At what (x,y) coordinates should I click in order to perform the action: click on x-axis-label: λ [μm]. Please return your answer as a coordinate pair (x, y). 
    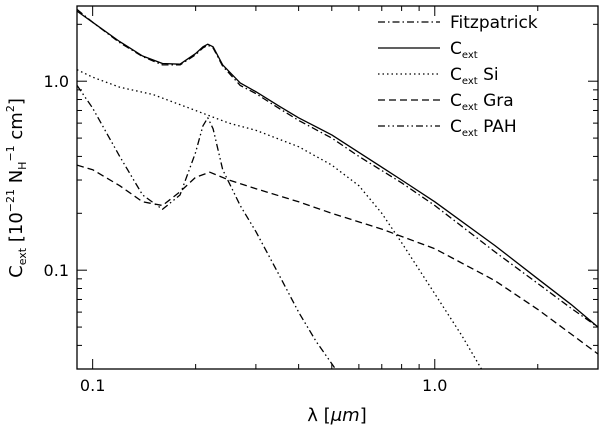
    Looking at the image, I should click on (336, 415).